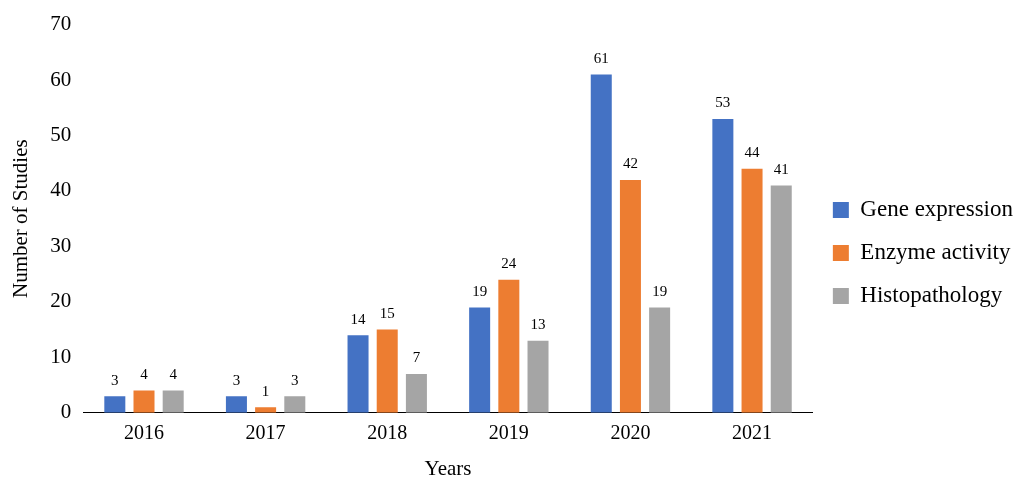  What do you see at coordinates (723, 102) in the screenshot?
I see `data-label: 53` at bounding box center [723, 102].